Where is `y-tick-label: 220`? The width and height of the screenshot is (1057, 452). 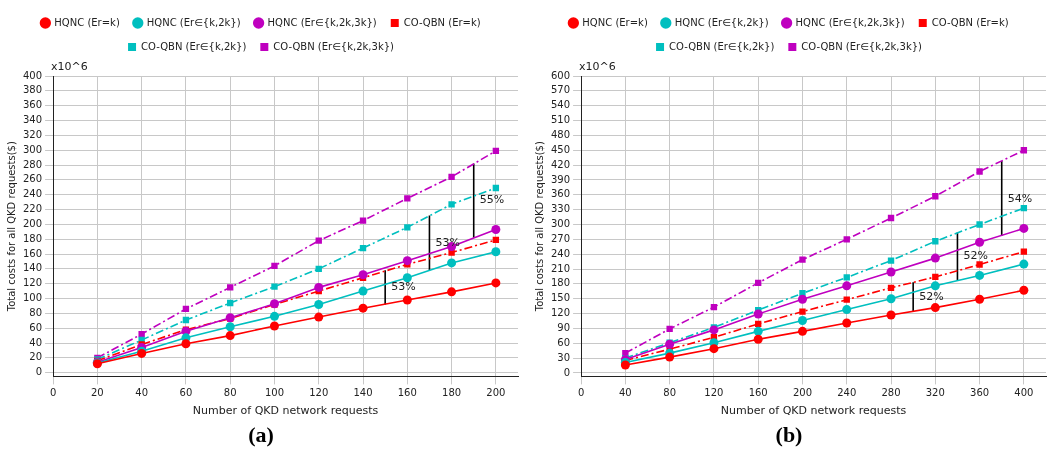
y-tick-label: 220 is located at coordinates (32, 209).